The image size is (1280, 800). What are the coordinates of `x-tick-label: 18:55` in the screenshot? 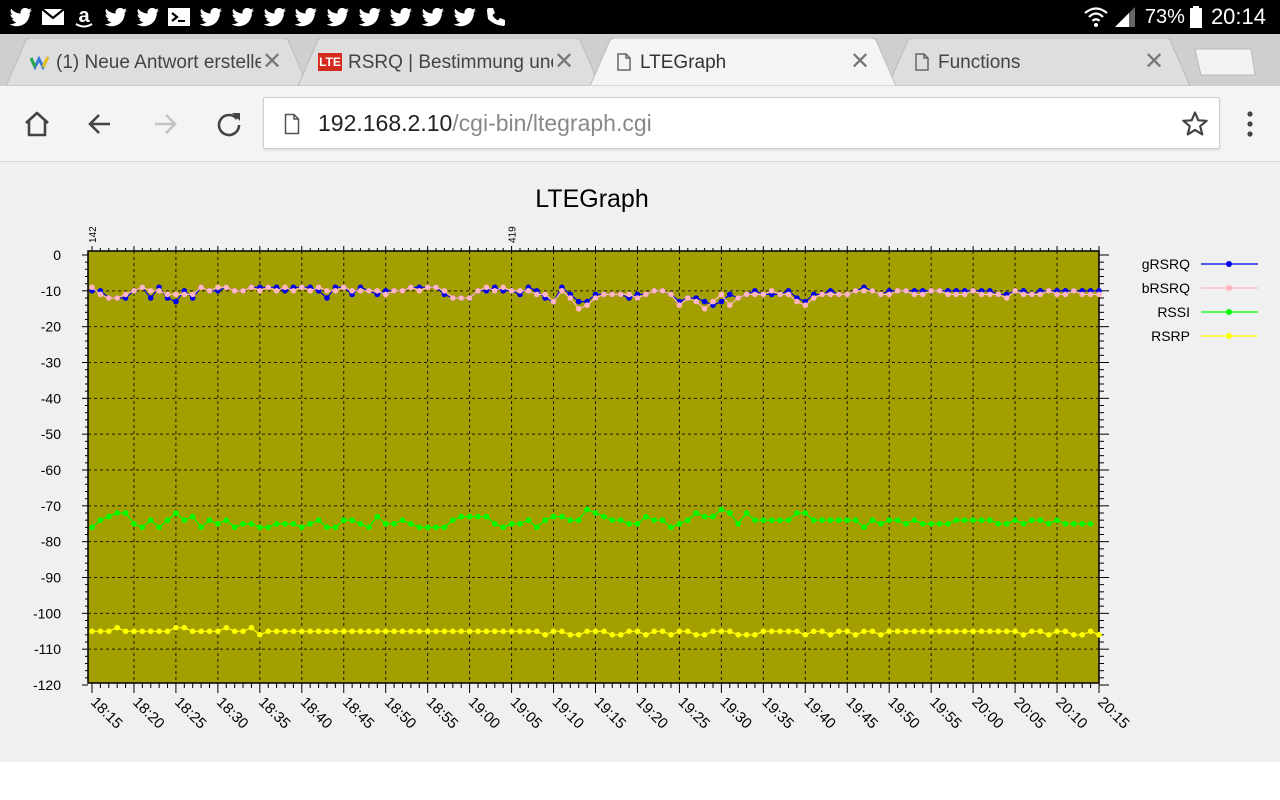 It's located at (442, 713).